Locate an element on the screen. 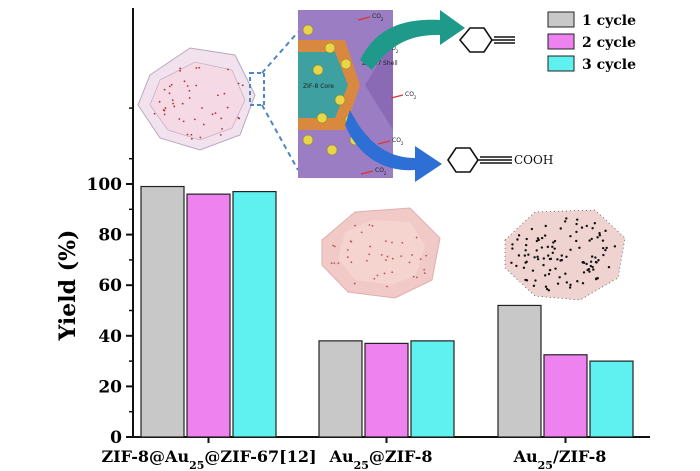 Image resolution: width=700 pixels, height=471 pixels. product-arrow is located at coordinates (393, 146).